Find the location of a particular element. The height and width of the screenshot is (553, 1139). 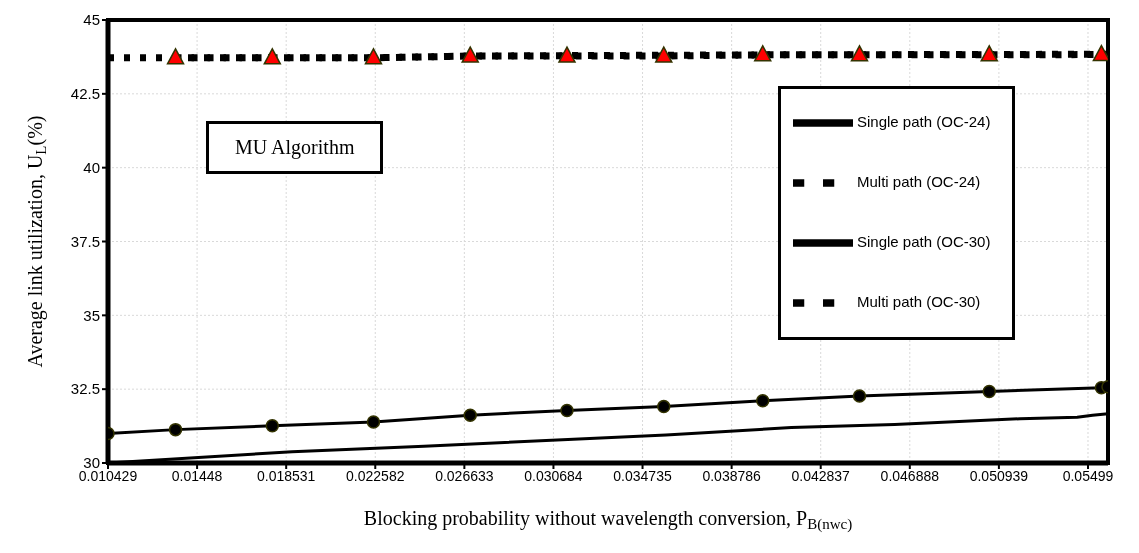

x-tick-label: 0.01448 is located at coordinates (197, 475).